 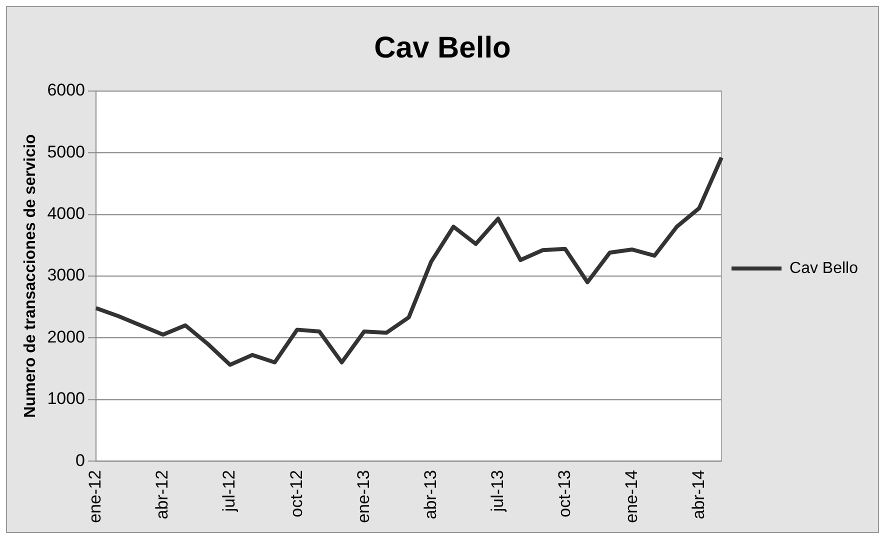 What do you see at coordinates (31, 276) in the screenshot?
I see `y-axis-title: Numero de transacciones de servicio` at bounding box center [31, 276].